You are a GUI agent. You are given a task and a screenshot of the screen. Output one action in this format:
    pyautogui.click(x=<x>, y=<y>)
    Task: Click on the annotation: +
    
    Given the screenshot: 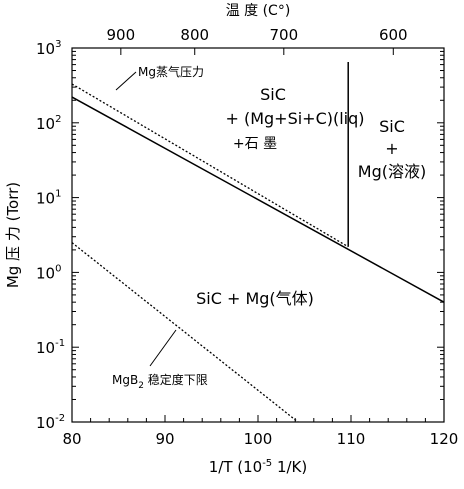 What is the action you would take?
    pyautogui.click(x=391, y=148)
    